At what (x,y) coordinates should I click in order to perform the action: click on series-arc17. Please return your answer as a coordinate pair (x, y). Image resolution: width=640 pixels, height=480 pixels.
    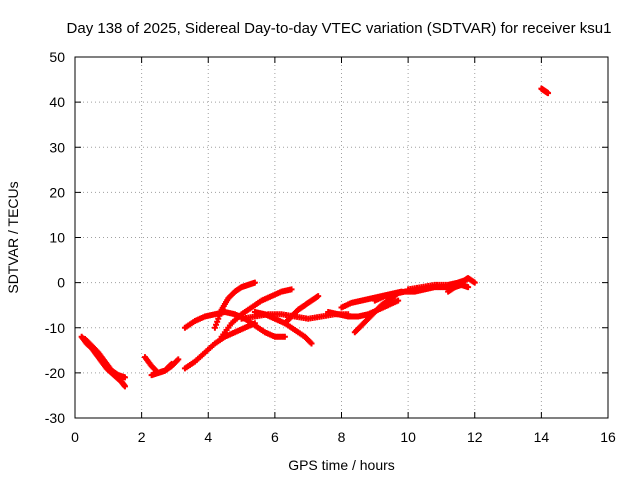
    Looking at the image, I should click on (458, 288).